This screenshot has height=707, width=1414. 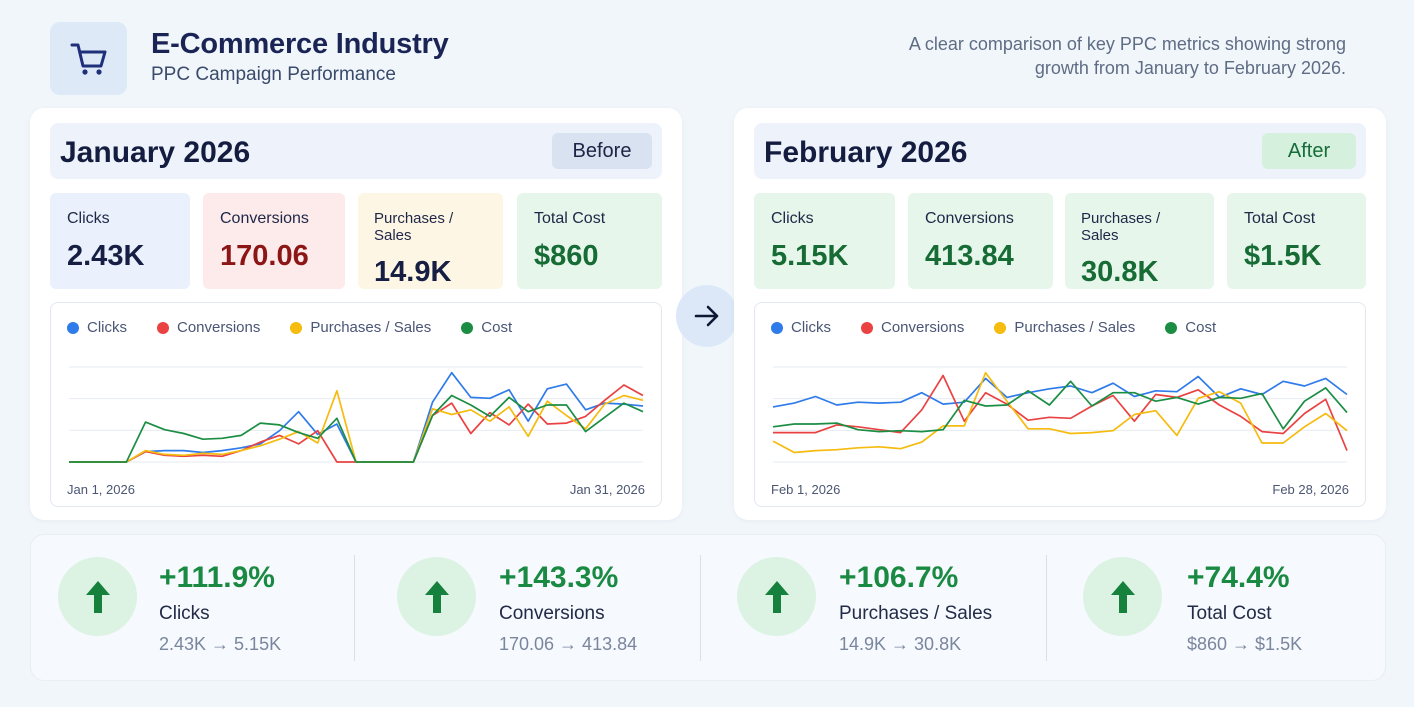 What do you see at coordinates (264, 256) in the screenshot?
I see `kpi-value: 170.06` at bounding box center [264, 256].